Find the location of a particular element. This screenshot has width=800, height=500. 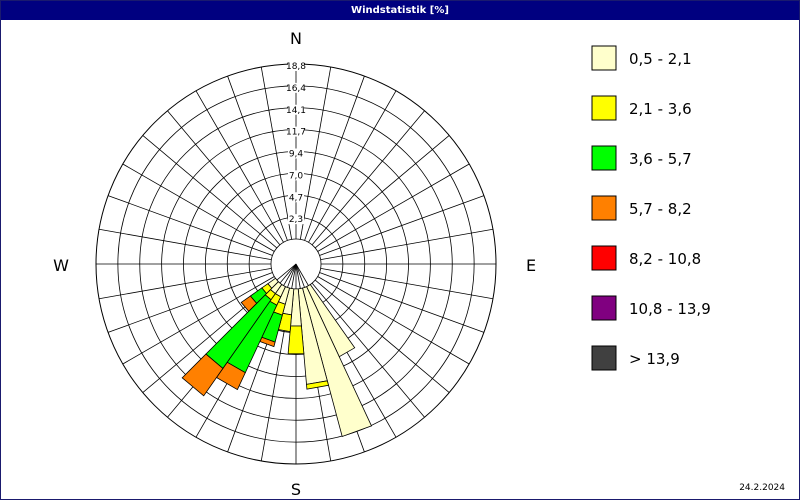

radial-tick-label: 18,8 is located at coordinates (296, 67).